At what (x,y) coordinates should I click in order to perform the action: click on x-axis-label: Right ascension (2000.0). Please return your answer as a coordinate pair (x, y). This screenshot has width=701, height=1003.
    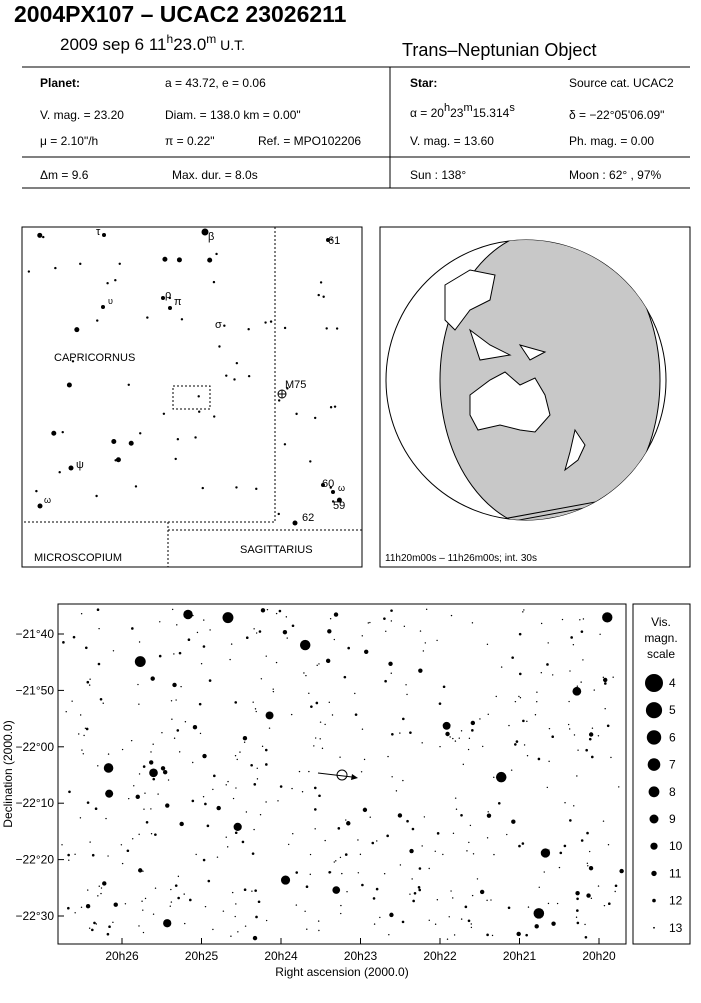
    Looking at the image, I should click on (341, 972).